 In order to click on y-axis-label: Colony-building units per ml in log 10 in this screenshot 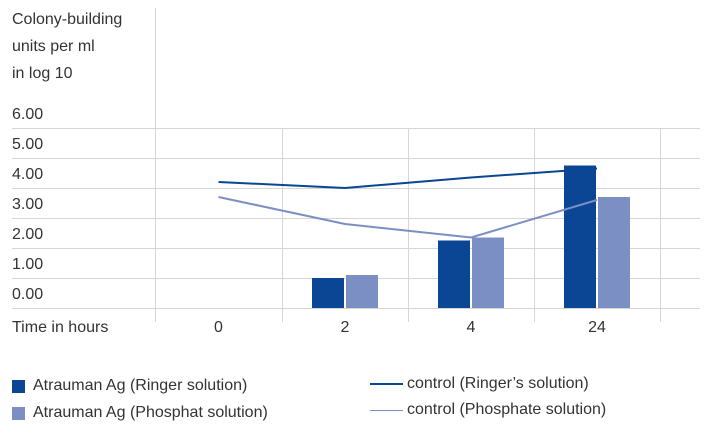, I will do `click(67, 46)`.